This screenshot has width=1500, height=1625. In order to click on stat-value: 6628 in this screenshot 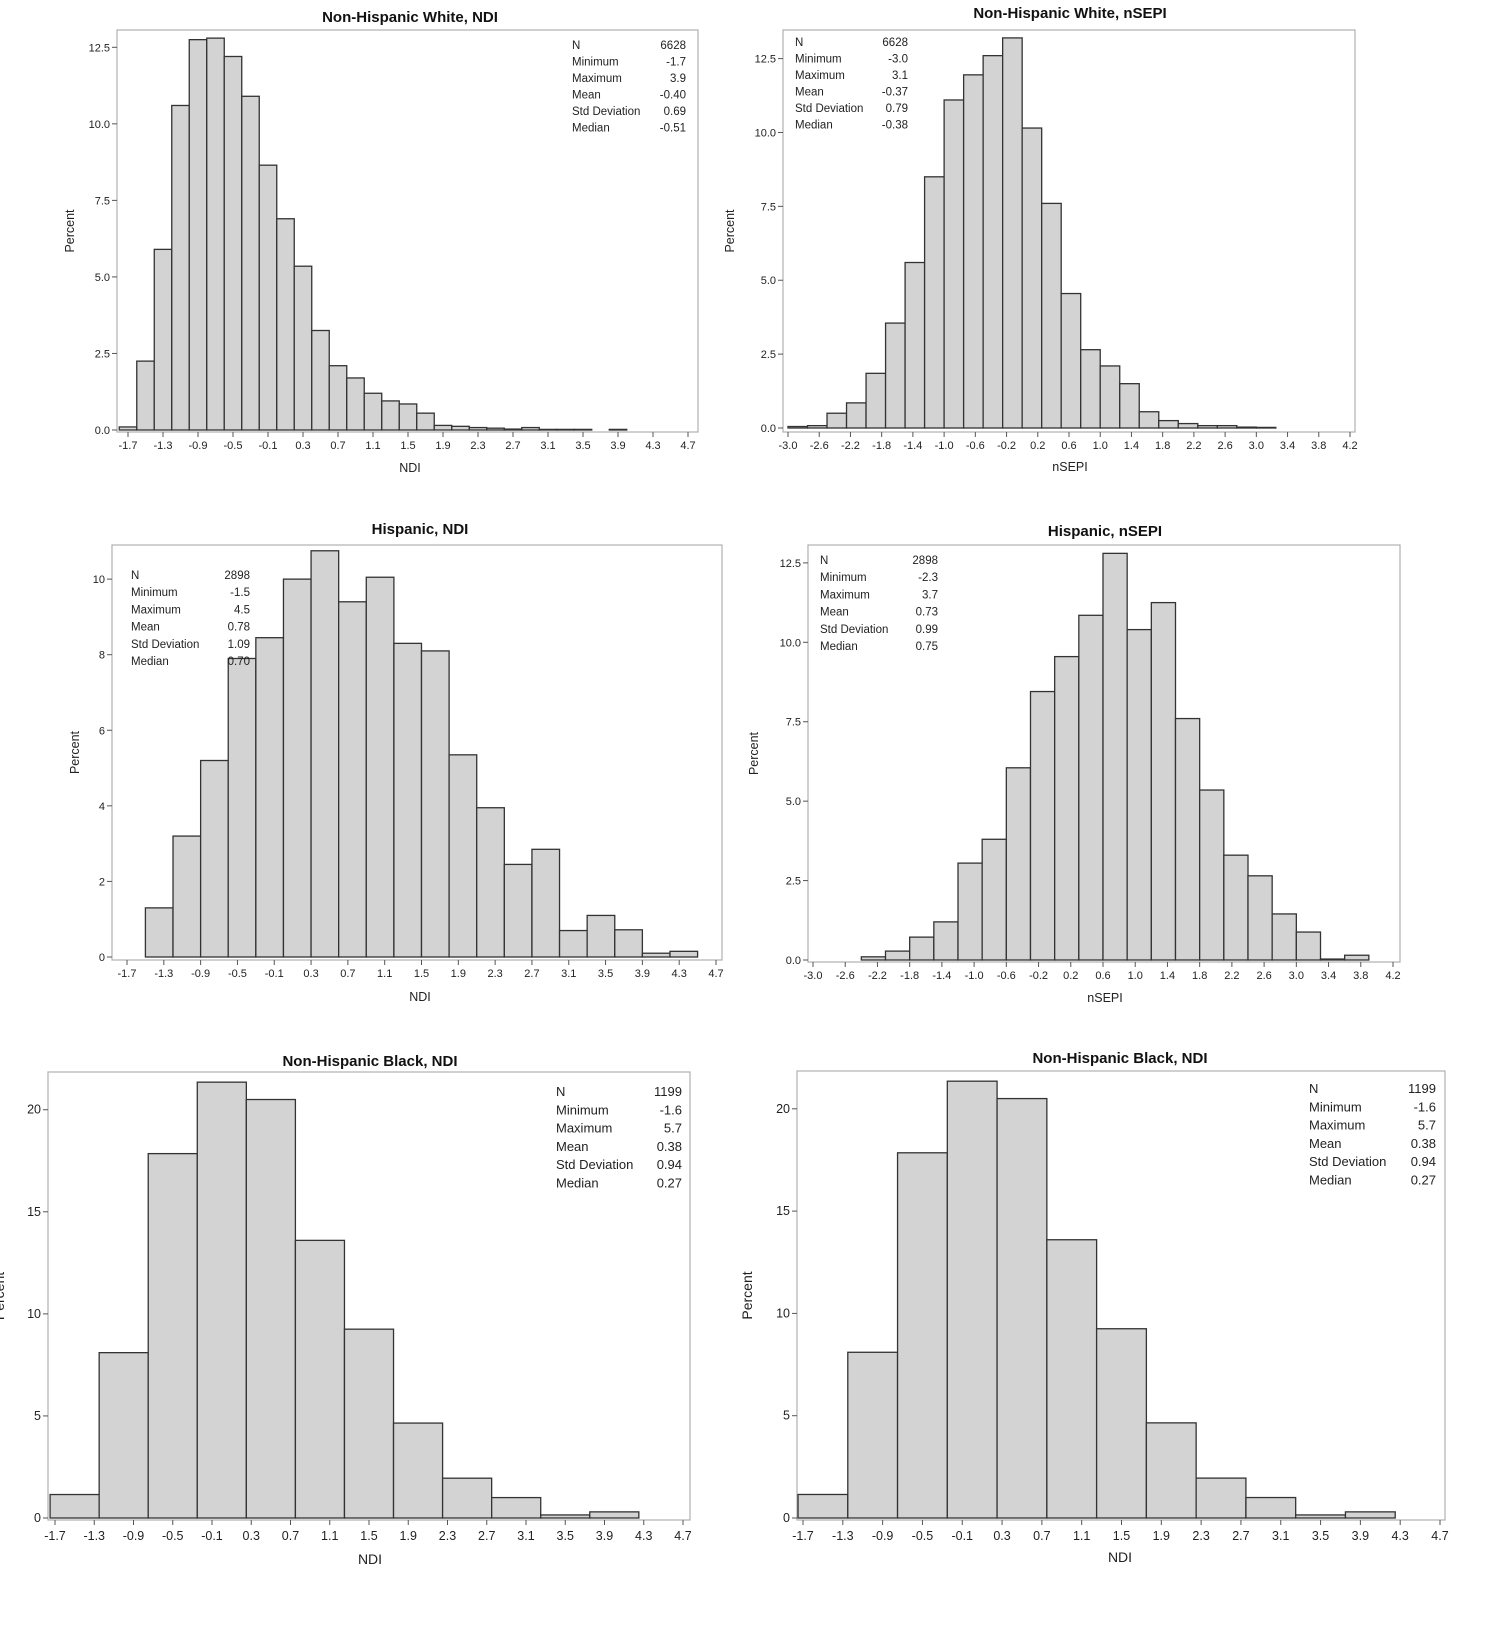, I will do `click(673, 46)`.